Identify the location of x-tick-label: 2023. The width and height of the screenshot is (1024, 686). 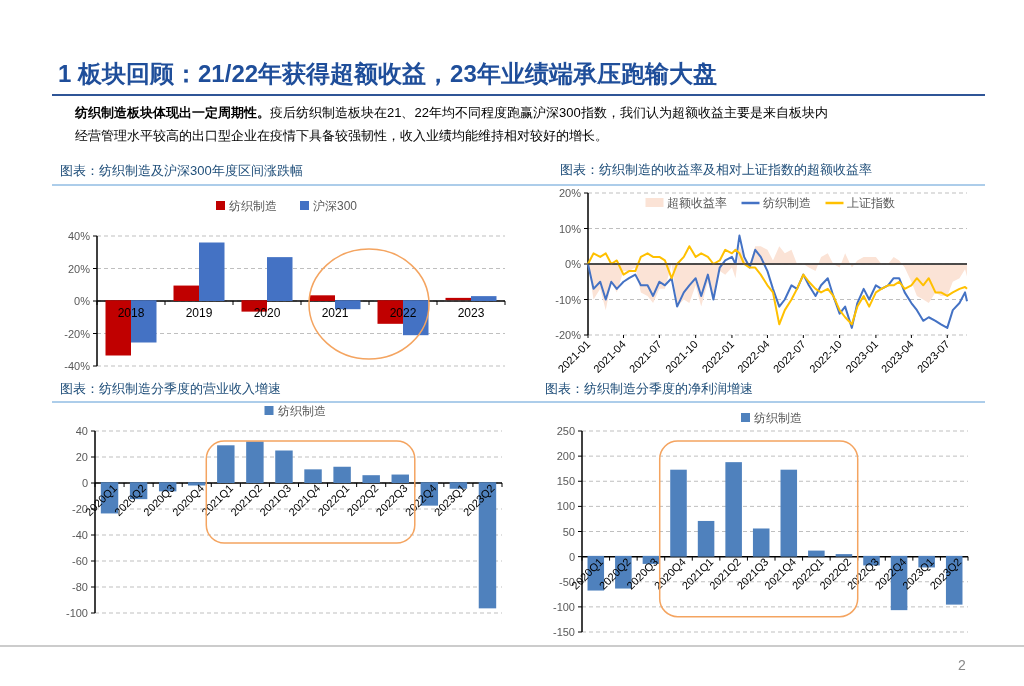
(471, 313).